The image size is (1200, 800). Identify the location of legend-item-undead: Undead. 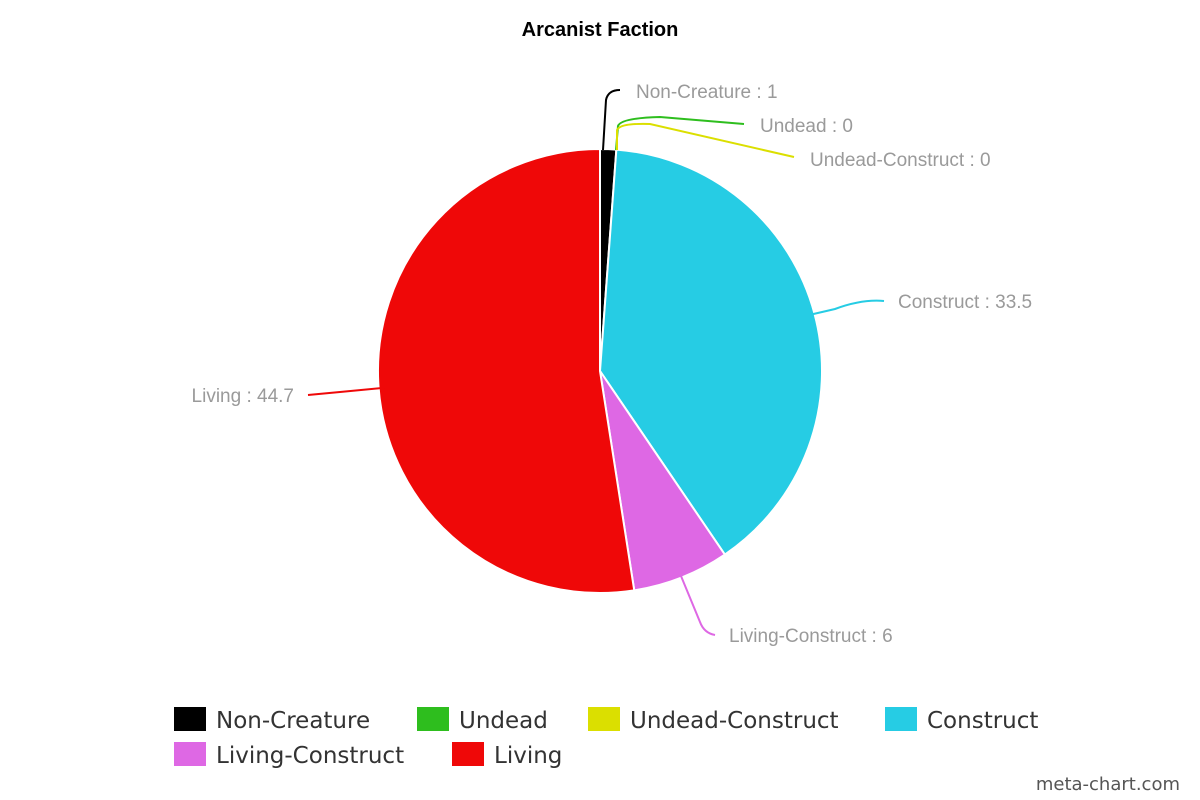
(482, 720).